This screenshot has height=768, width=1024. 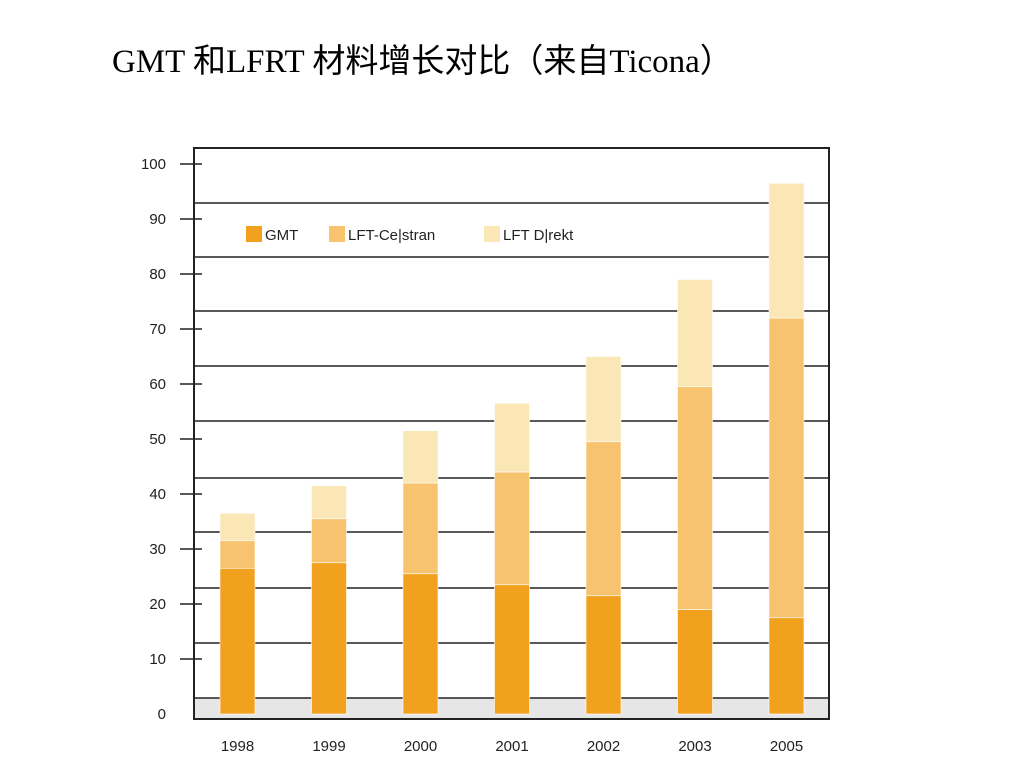 What do you see at coordinates (237, 554) in the screenshot?
I see `bar-lft-ce-stran-1998` at bounding box center [237, 554].